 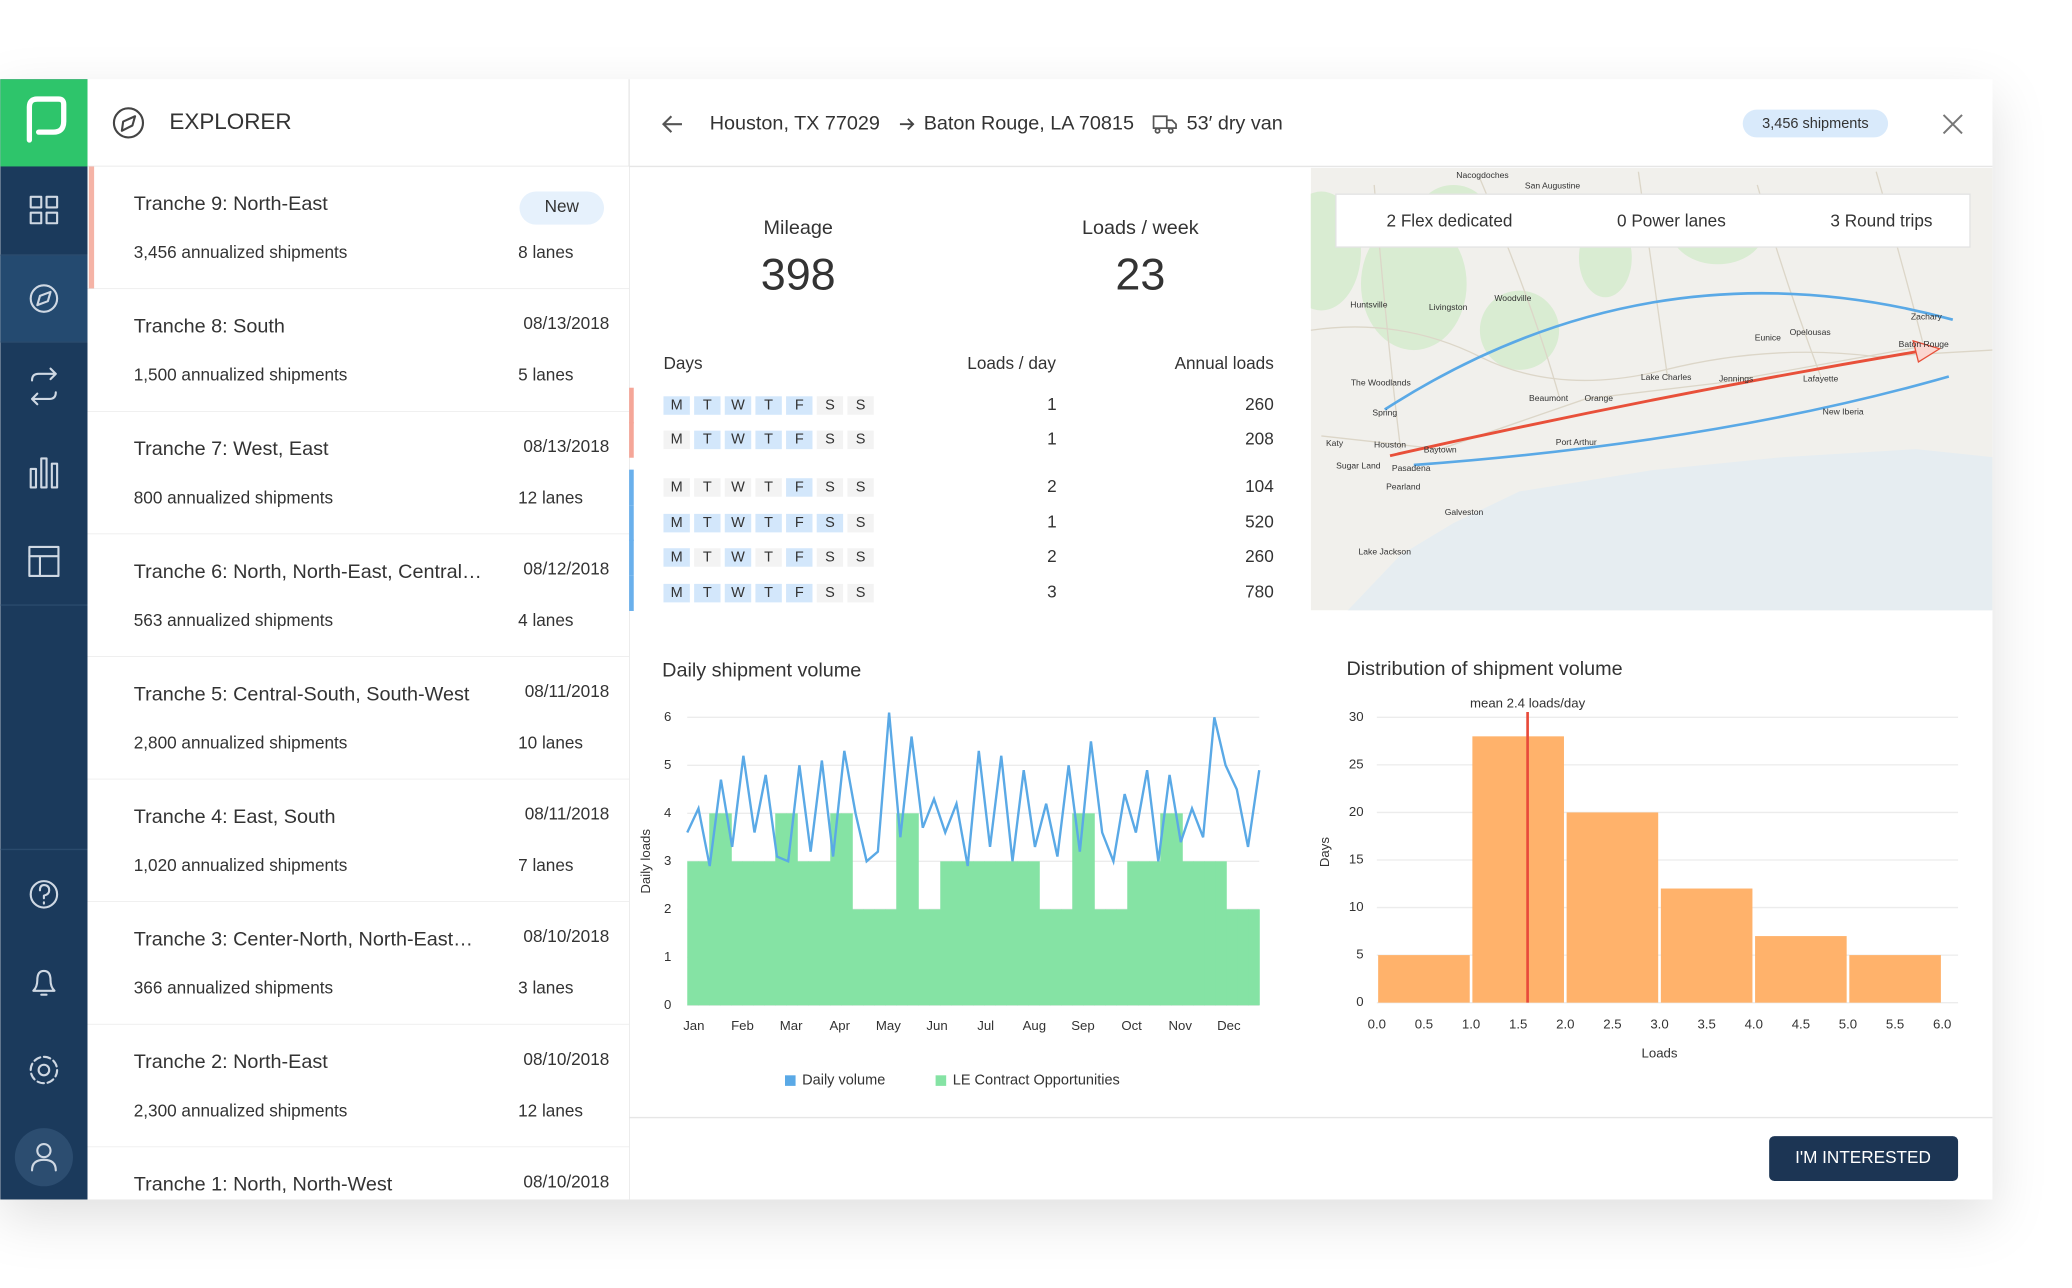 I want to click on interested-button, so click(x=1864, y=1158).